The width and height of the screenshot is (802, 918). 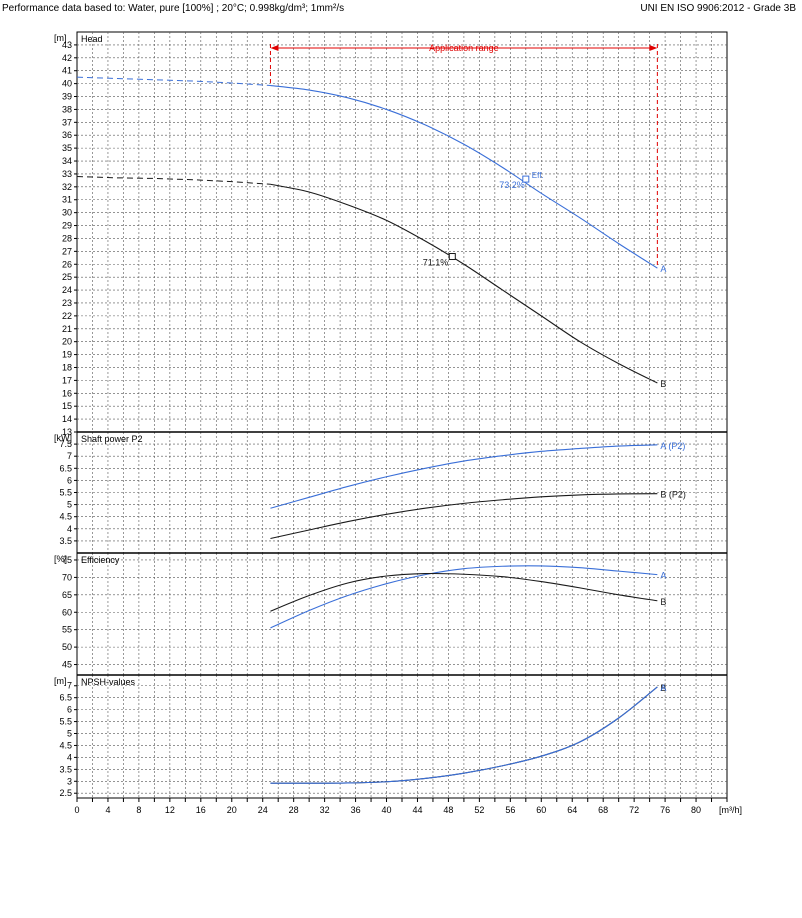 What do you see at coordinates (67, 135) in the screenshot?
I see `y-tick-label: 36` at bounding box center [67, 135].